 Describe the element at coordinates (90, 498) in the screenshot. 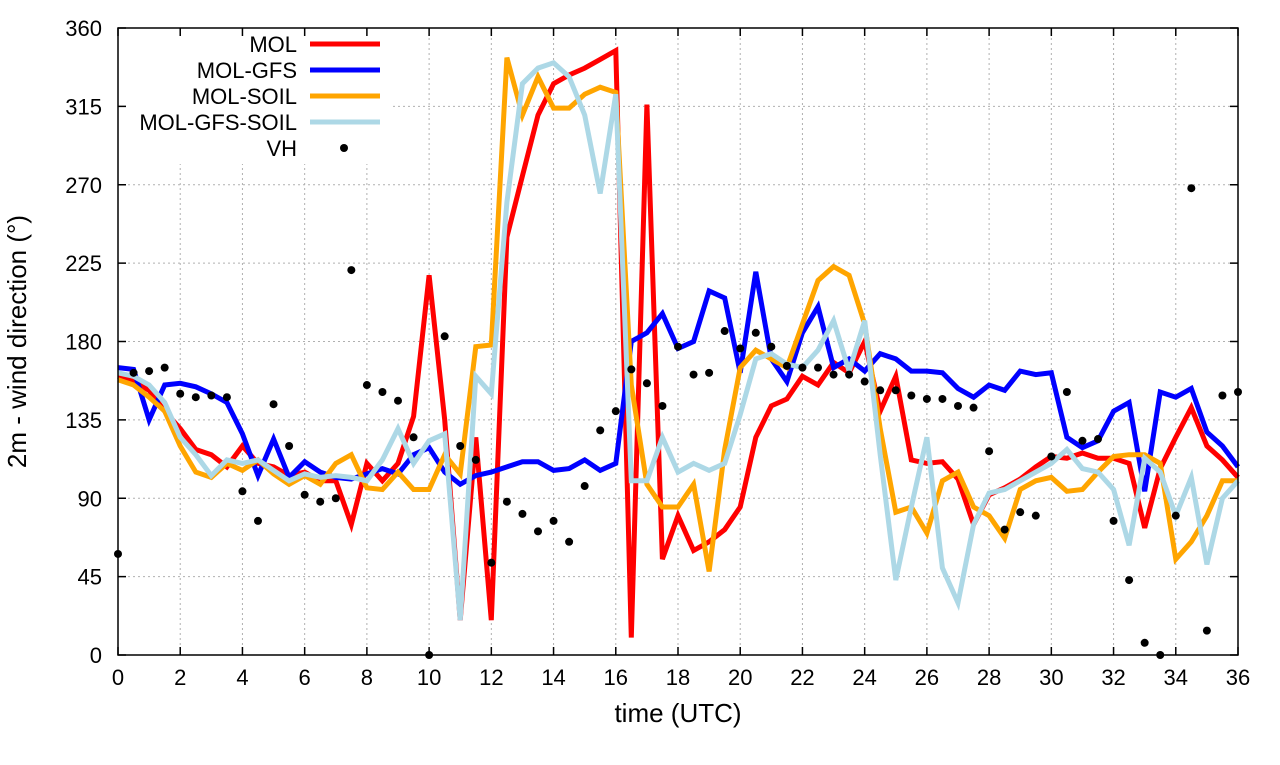

I see `y-tick-label: 90` at that location.